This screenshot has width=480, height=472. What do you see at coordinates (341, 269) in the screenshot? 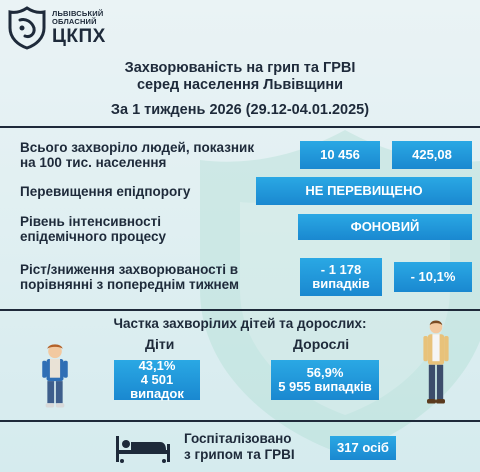
I see `change-cases-value: - 1 178` at bounding box center [341, 269].